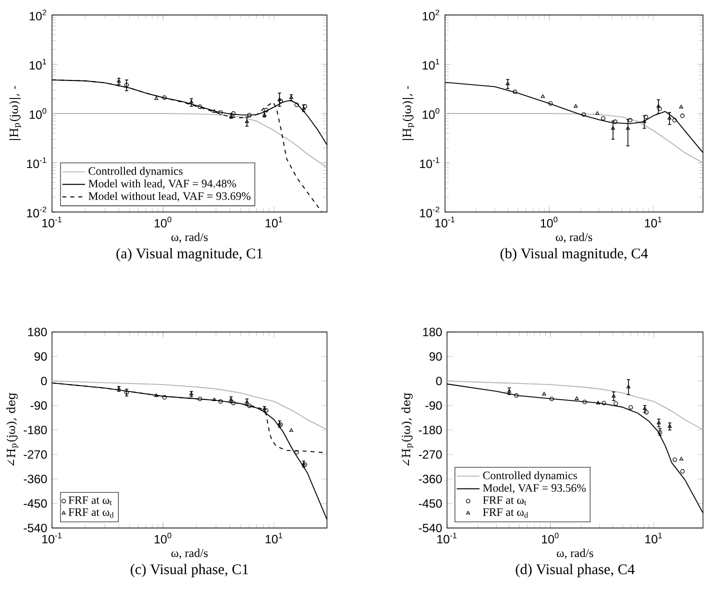 Image resolution: width=705 pixels, height=606 pixels. Describe the element at coordinates (189, 571) in the screenshot. I see `text: (c) Visual phase, C1` at that location.